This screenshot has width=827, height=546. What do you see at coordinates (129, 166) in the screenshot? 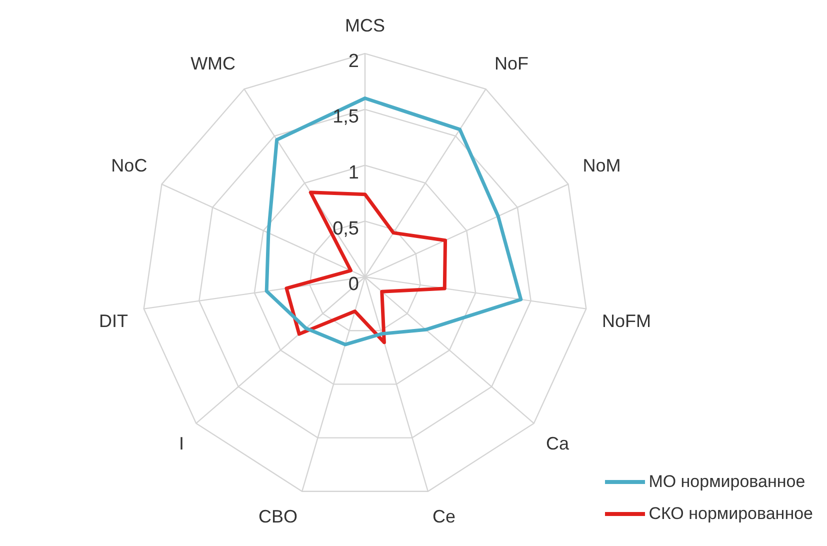
I see `spoke-label: NoC` at bounding box center [129, 166].